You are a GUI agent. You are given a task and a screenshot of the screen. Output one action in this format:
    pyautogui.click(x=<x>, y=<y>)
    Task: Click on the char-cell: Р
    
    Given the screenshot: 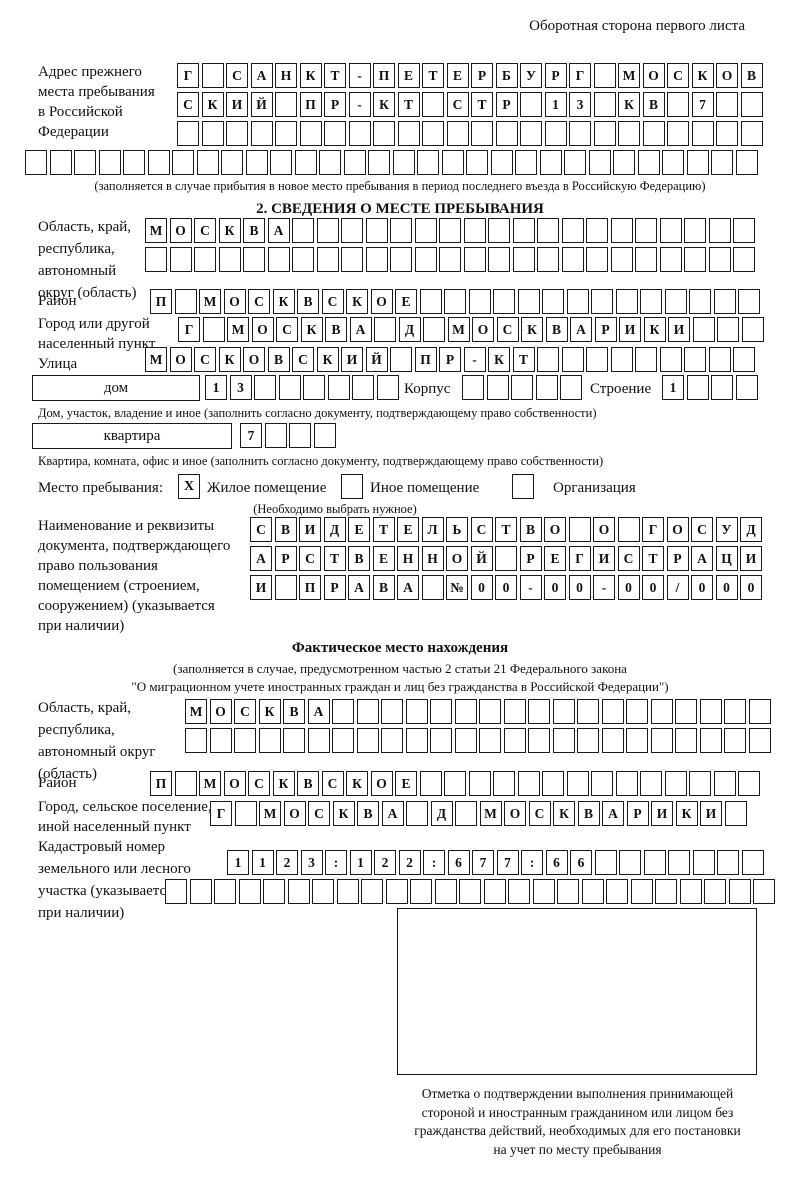 What is the action you would take?
    pyautogui.click(x=637, y=813)
    